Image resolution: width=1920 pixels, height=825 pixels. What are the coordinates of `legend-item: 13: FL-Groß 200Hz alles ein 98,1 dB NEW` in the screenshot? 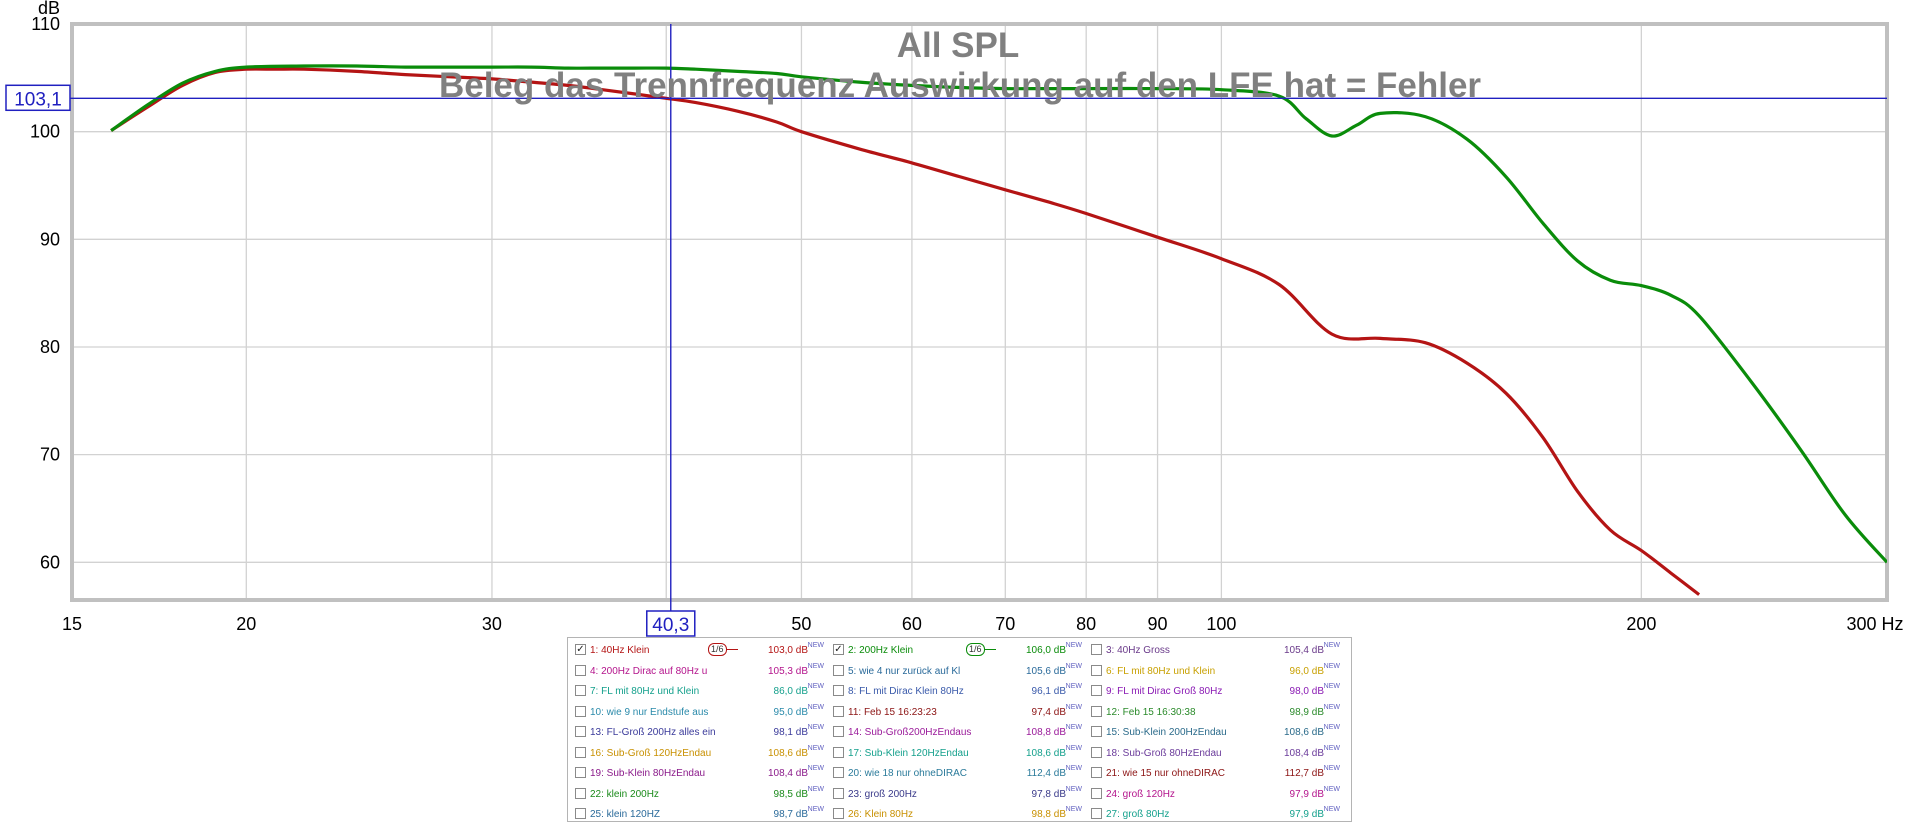 It's located at (696, 732).